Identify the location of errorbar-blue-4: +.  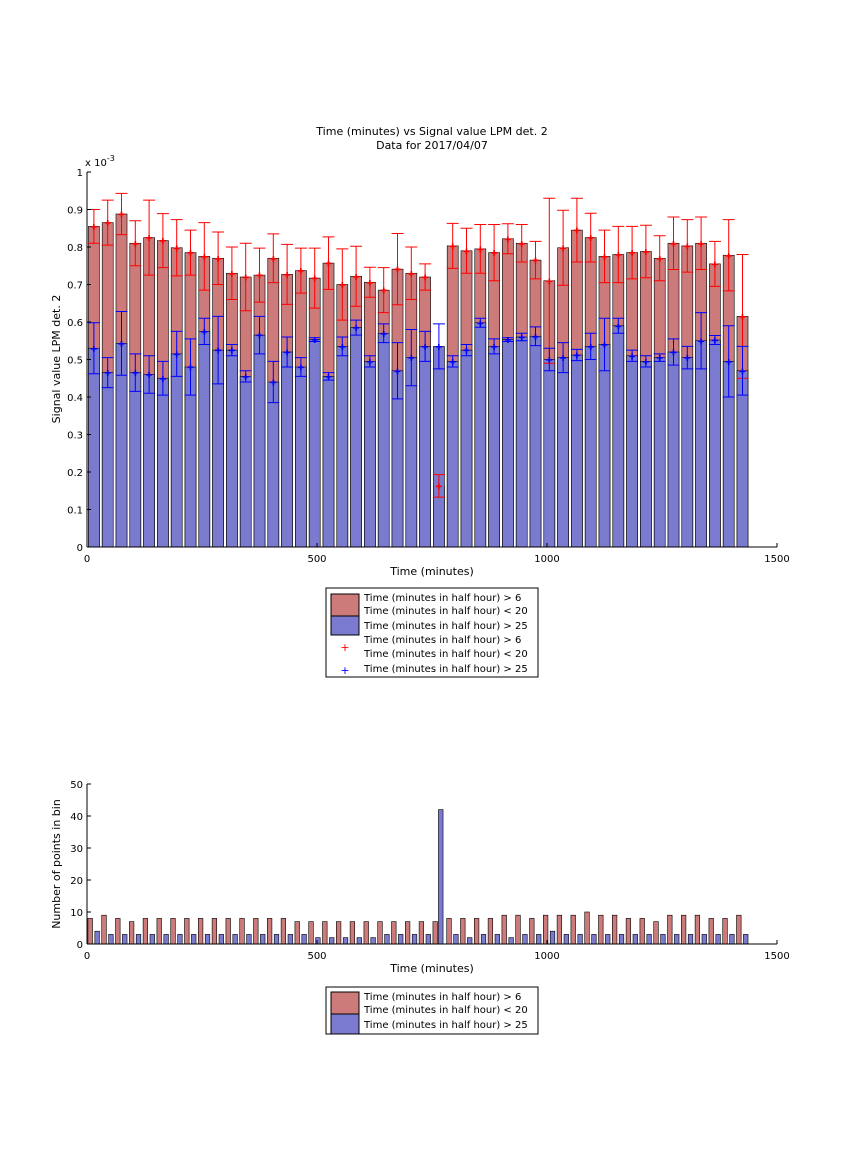
(149, 374).